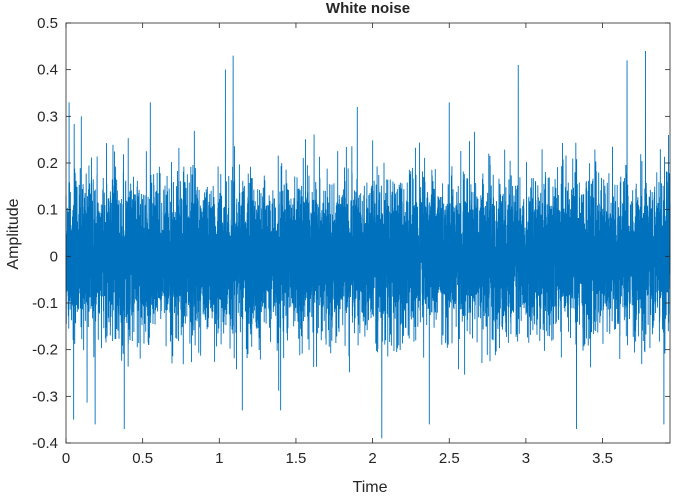  Describe the element at coordinates (45, 303) in the screenshot. I see `y-tick-label: -0.1` at that location.